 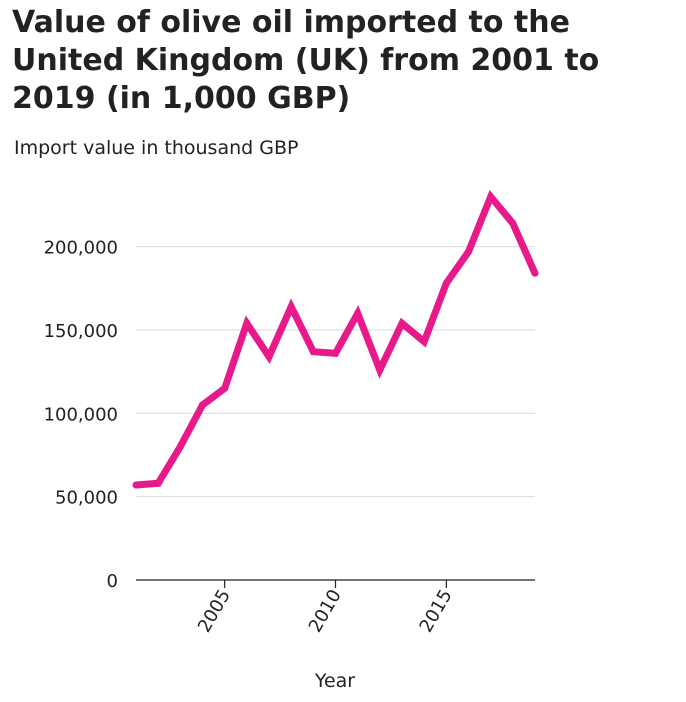 I want to click on y-axis-ticks: 0 50,000 100,000 150,000 200,000, so click(x=81, y=415).